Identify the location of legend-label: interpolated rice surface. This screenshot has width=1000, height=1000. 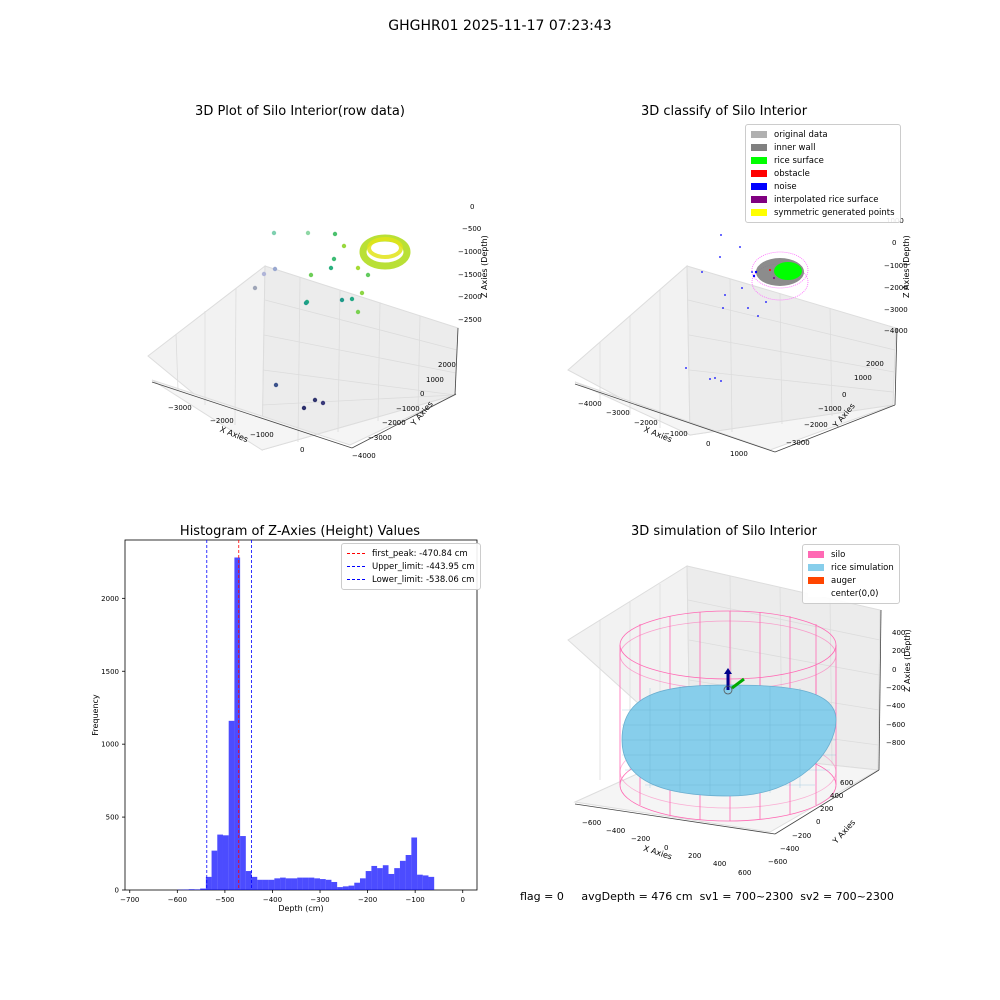
(826, 199).